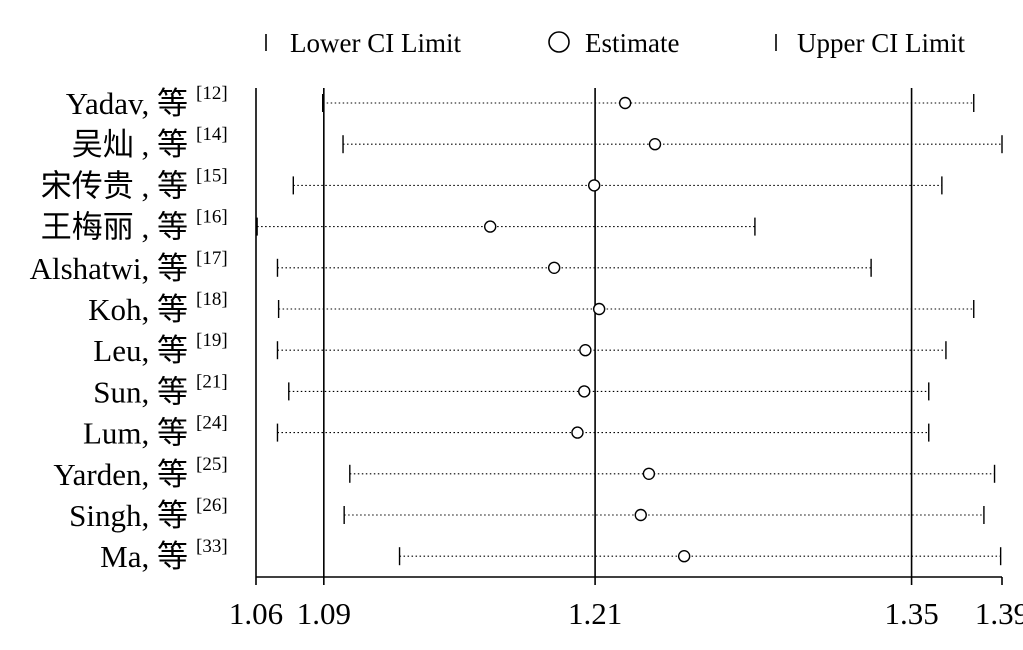 The height and width of the screenshot is (650, 1023). I want to click on study-ref: [14], so click(212, 134).